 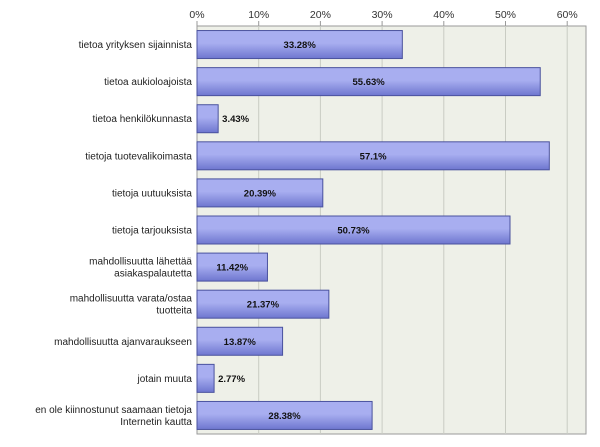 I want to click on category-label: tietoja tuotevalikoimasta, so click(x=138, y=156).